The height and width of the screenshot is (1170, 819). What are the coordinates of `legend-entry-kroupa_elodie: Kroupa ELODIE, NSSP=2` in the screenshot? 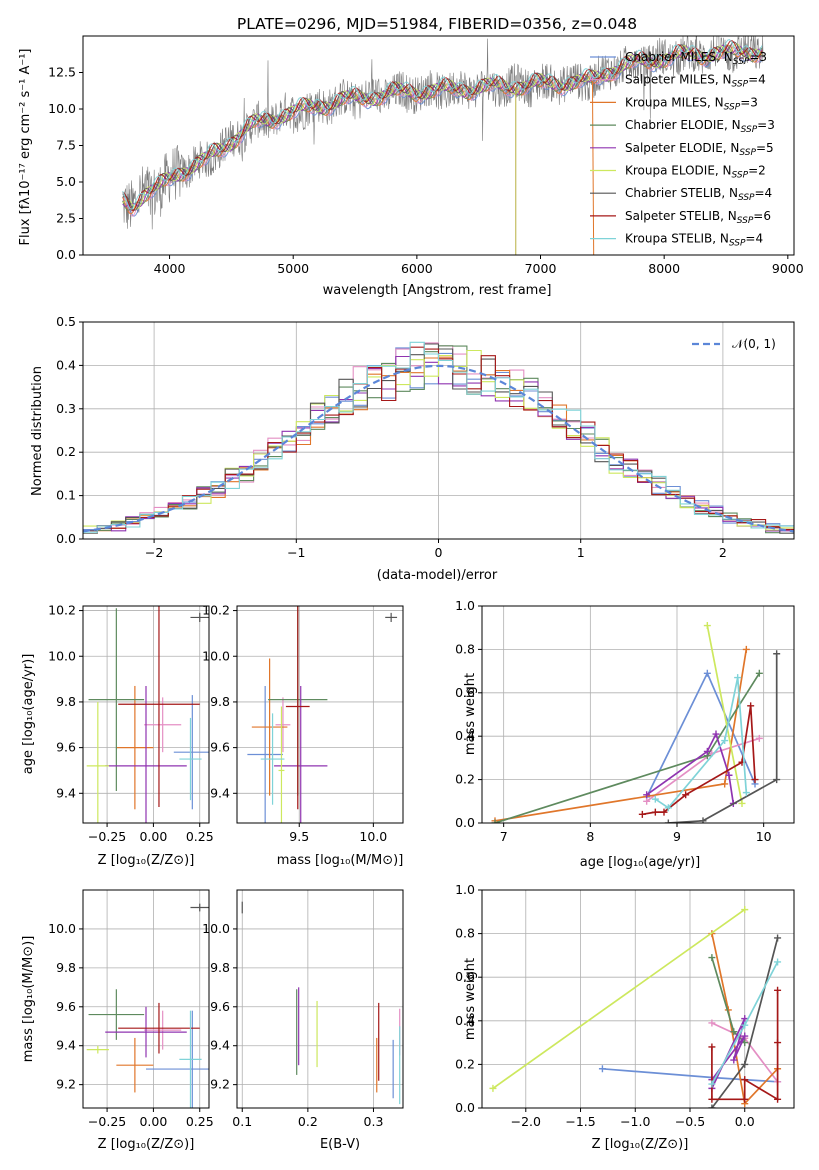 It's located at (695, 172).